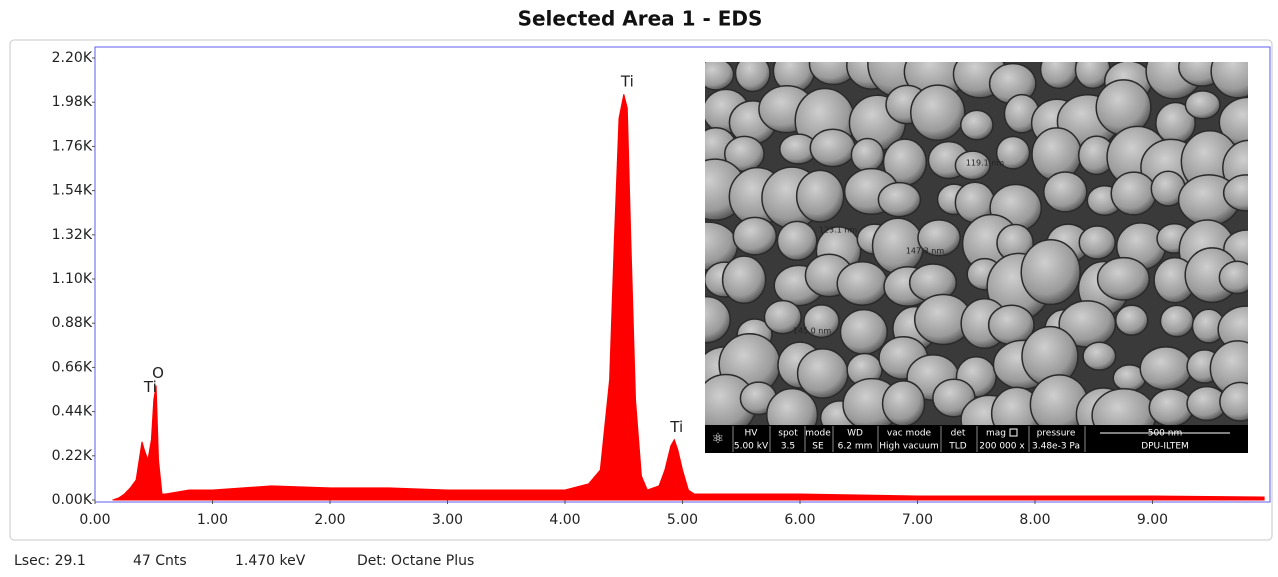 The width and height of the screenshot is (1278, 577). I want to click on x-tick-label: 9.00, so click(1152, 520).